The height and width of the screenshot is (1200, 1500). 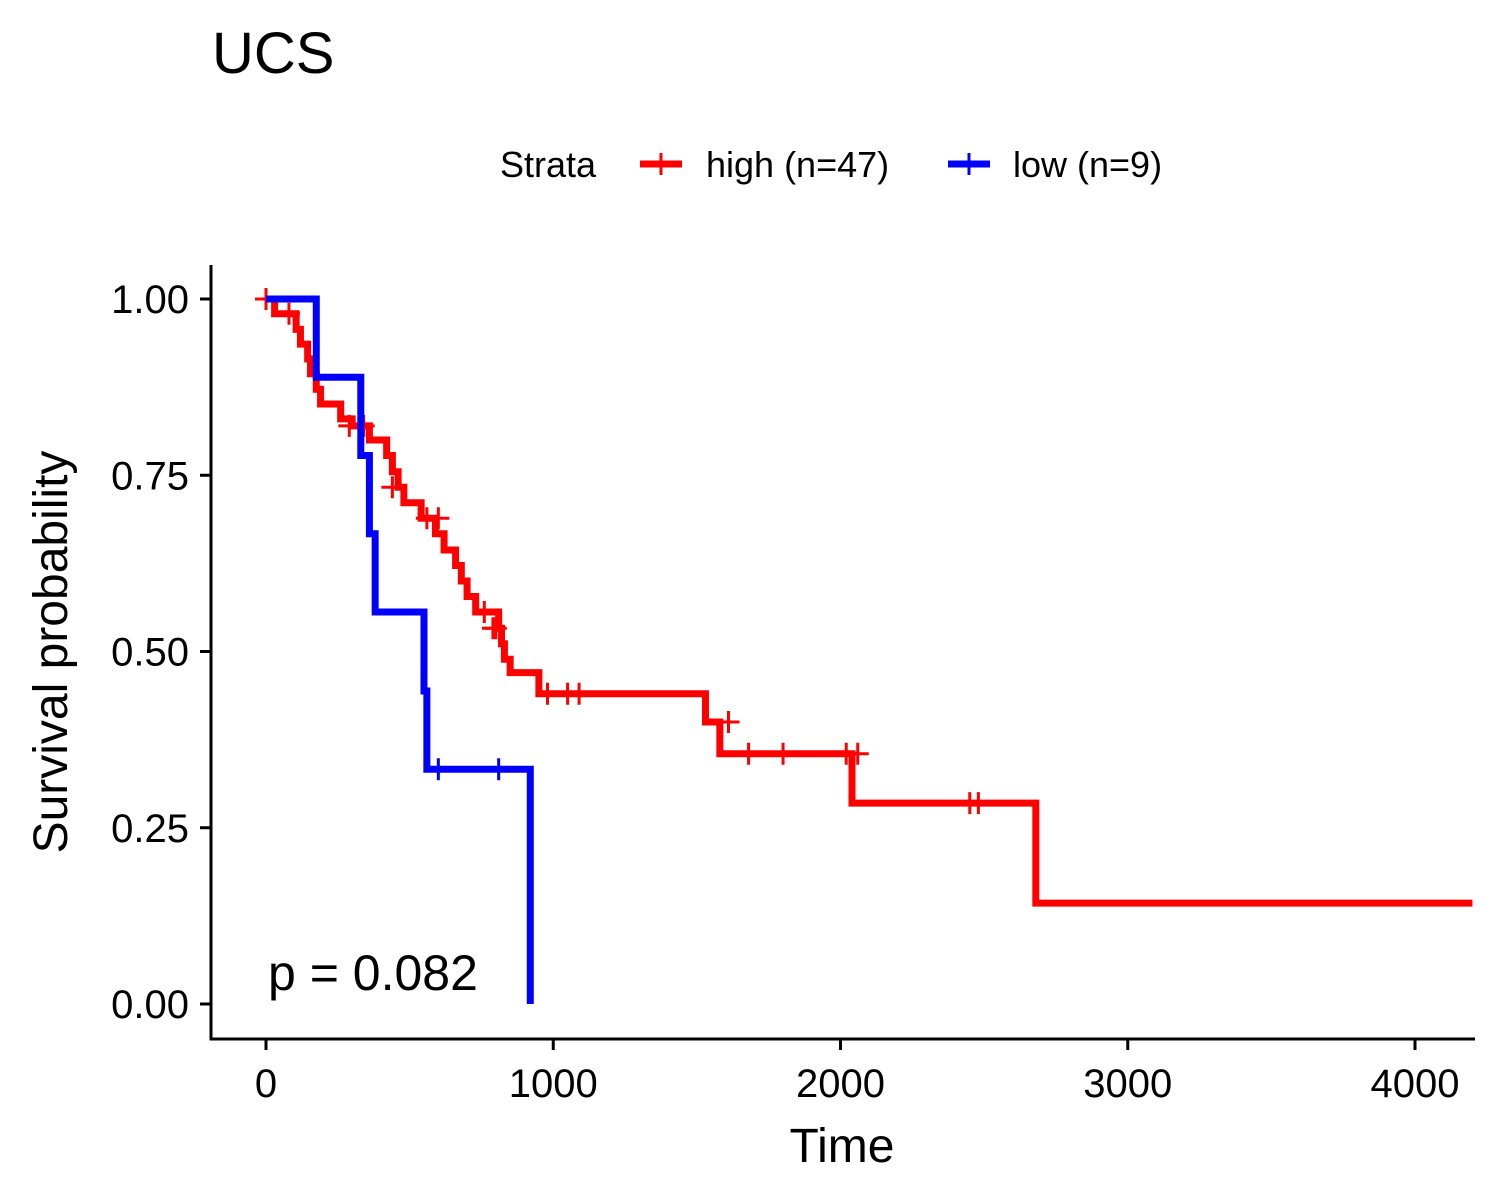 I want to click on y-tick-label: 0.00, so click(x=150, y=1005).